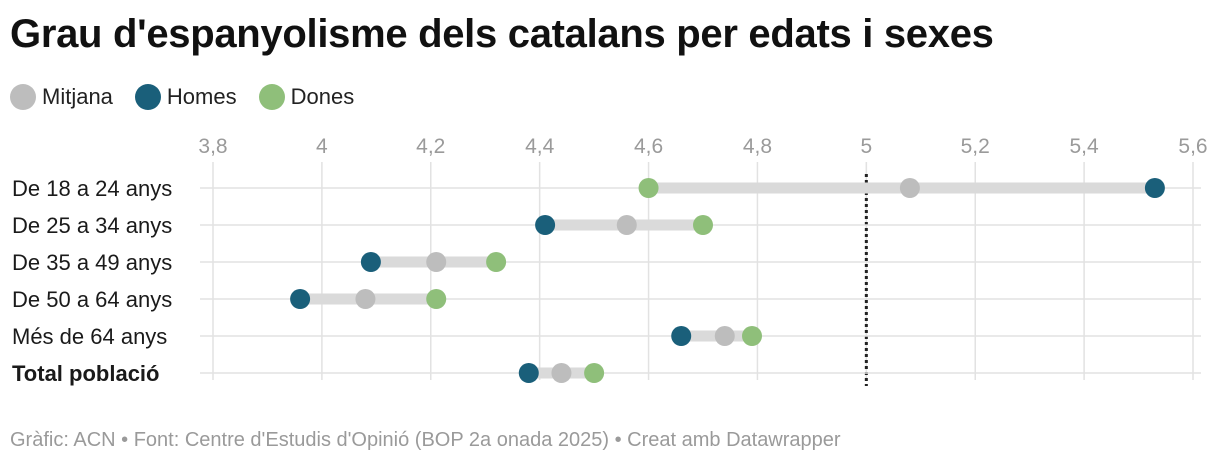 This screenshot has width=1220, height=464. I want to click on category-label: De 50 a 64 anys, so click(92, 299).